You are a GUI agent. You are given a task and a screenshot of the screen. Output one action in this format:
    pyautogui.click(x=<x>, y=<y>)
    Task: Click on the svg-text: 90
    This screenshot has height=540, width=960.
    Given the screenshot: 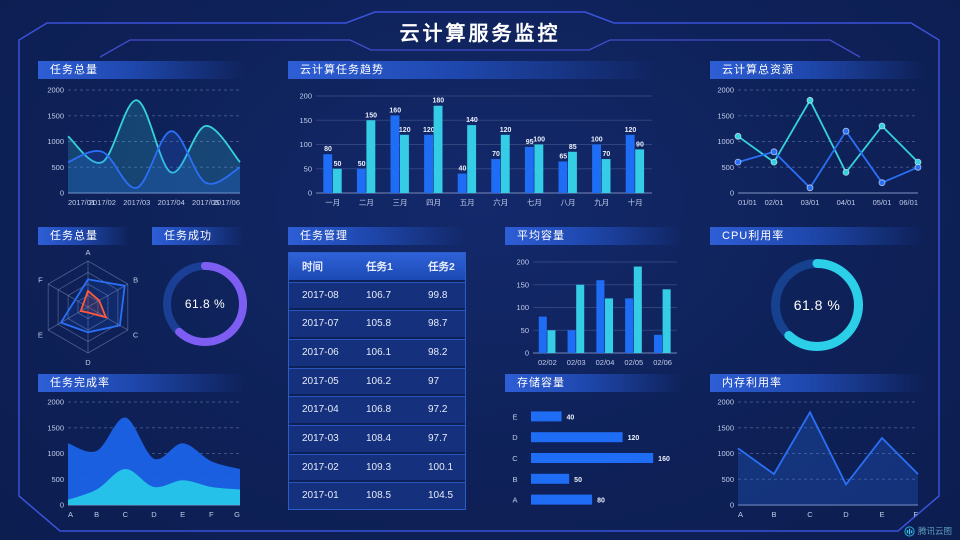 What is the action you would take?
    pyautogui.click(x=640, y=144)
    